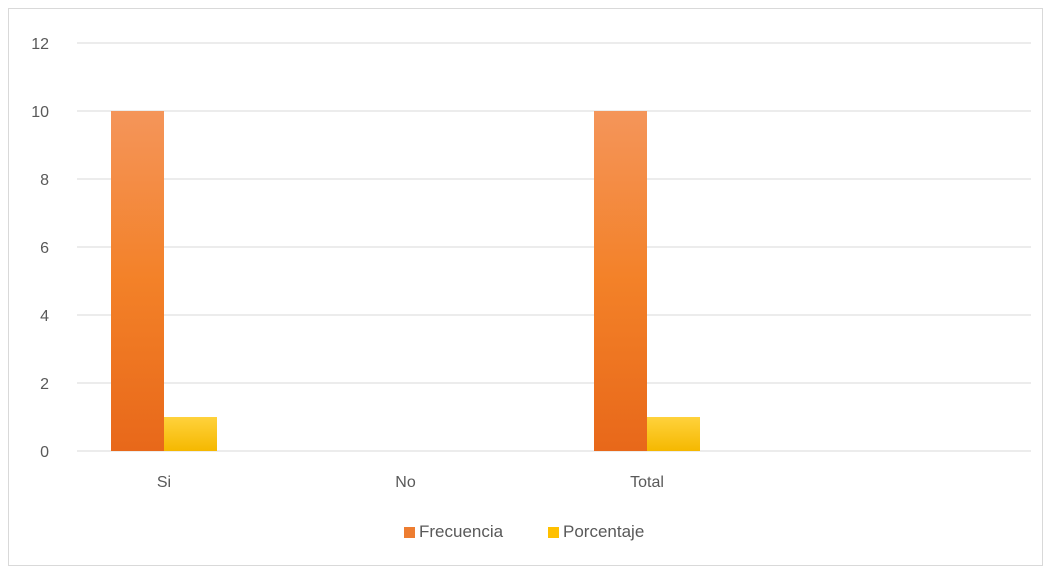  What do you see at coordinates (44, 316) in the screenshot?
I see `y-tick-label: 4` at bounding box center [44, 316].